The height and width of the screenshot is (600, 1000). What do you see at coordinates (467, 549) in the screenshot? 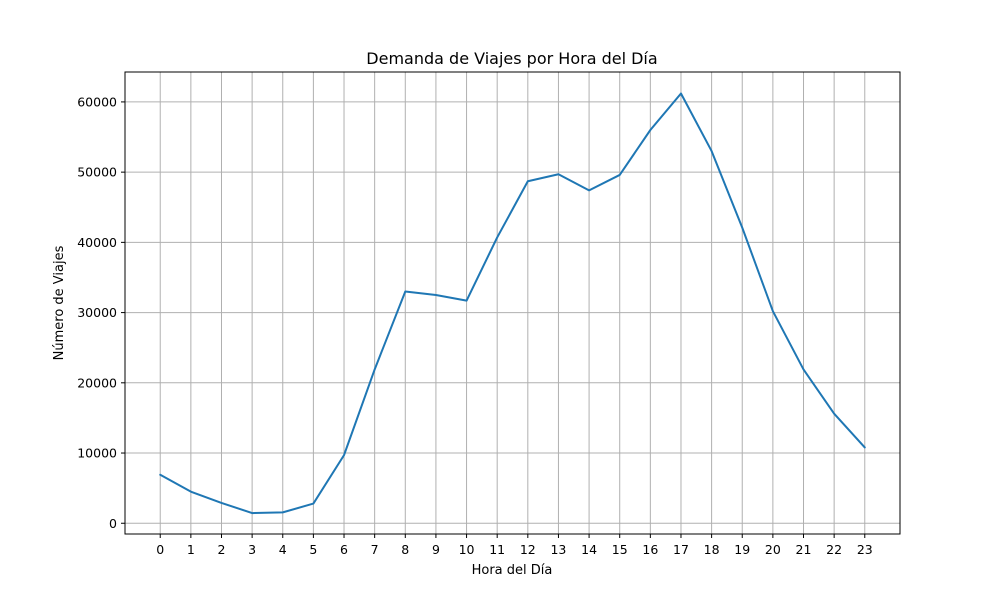
I see `x-tick-label: 10` at bounding box center [467, 549].